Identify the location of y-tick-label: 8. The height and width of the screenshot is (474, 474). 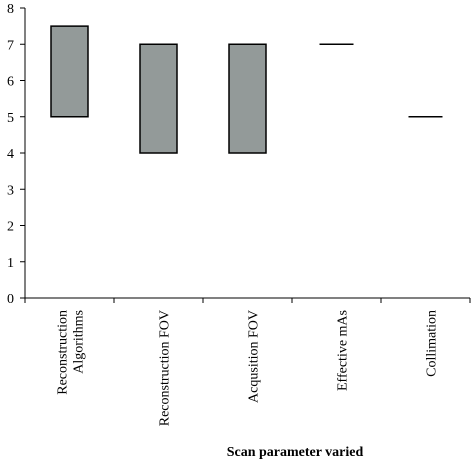
(10, 9).